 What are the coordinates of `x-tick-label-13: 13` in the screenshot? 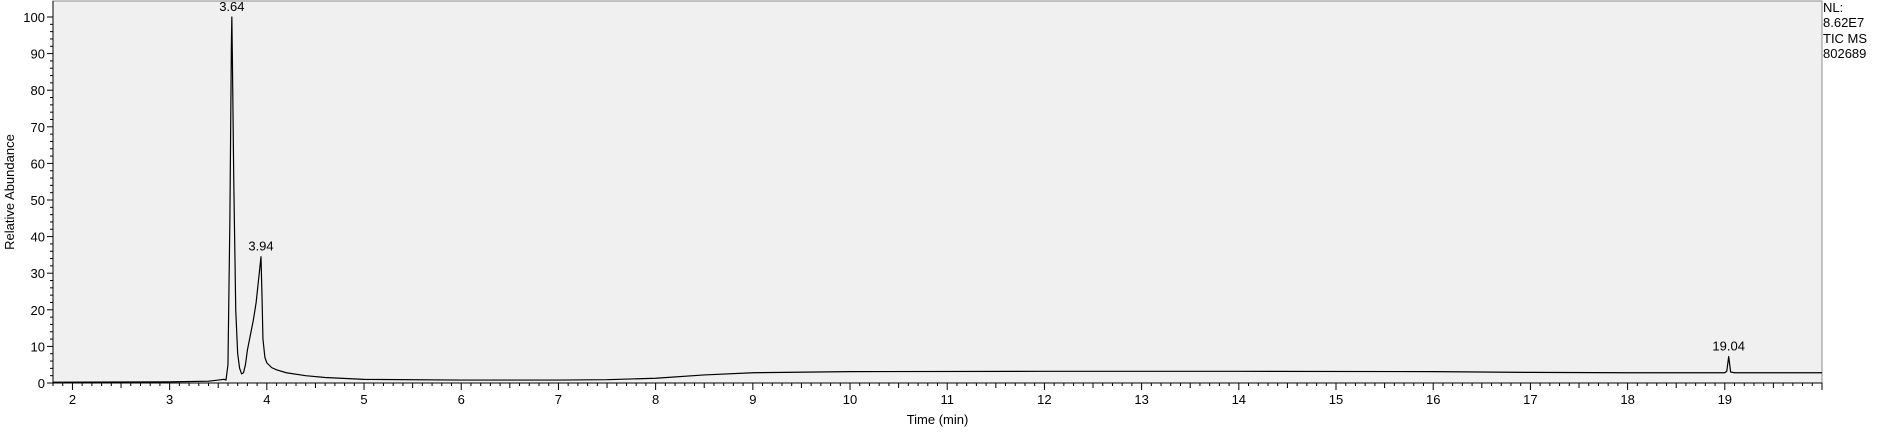 It's located at (1141, 399).